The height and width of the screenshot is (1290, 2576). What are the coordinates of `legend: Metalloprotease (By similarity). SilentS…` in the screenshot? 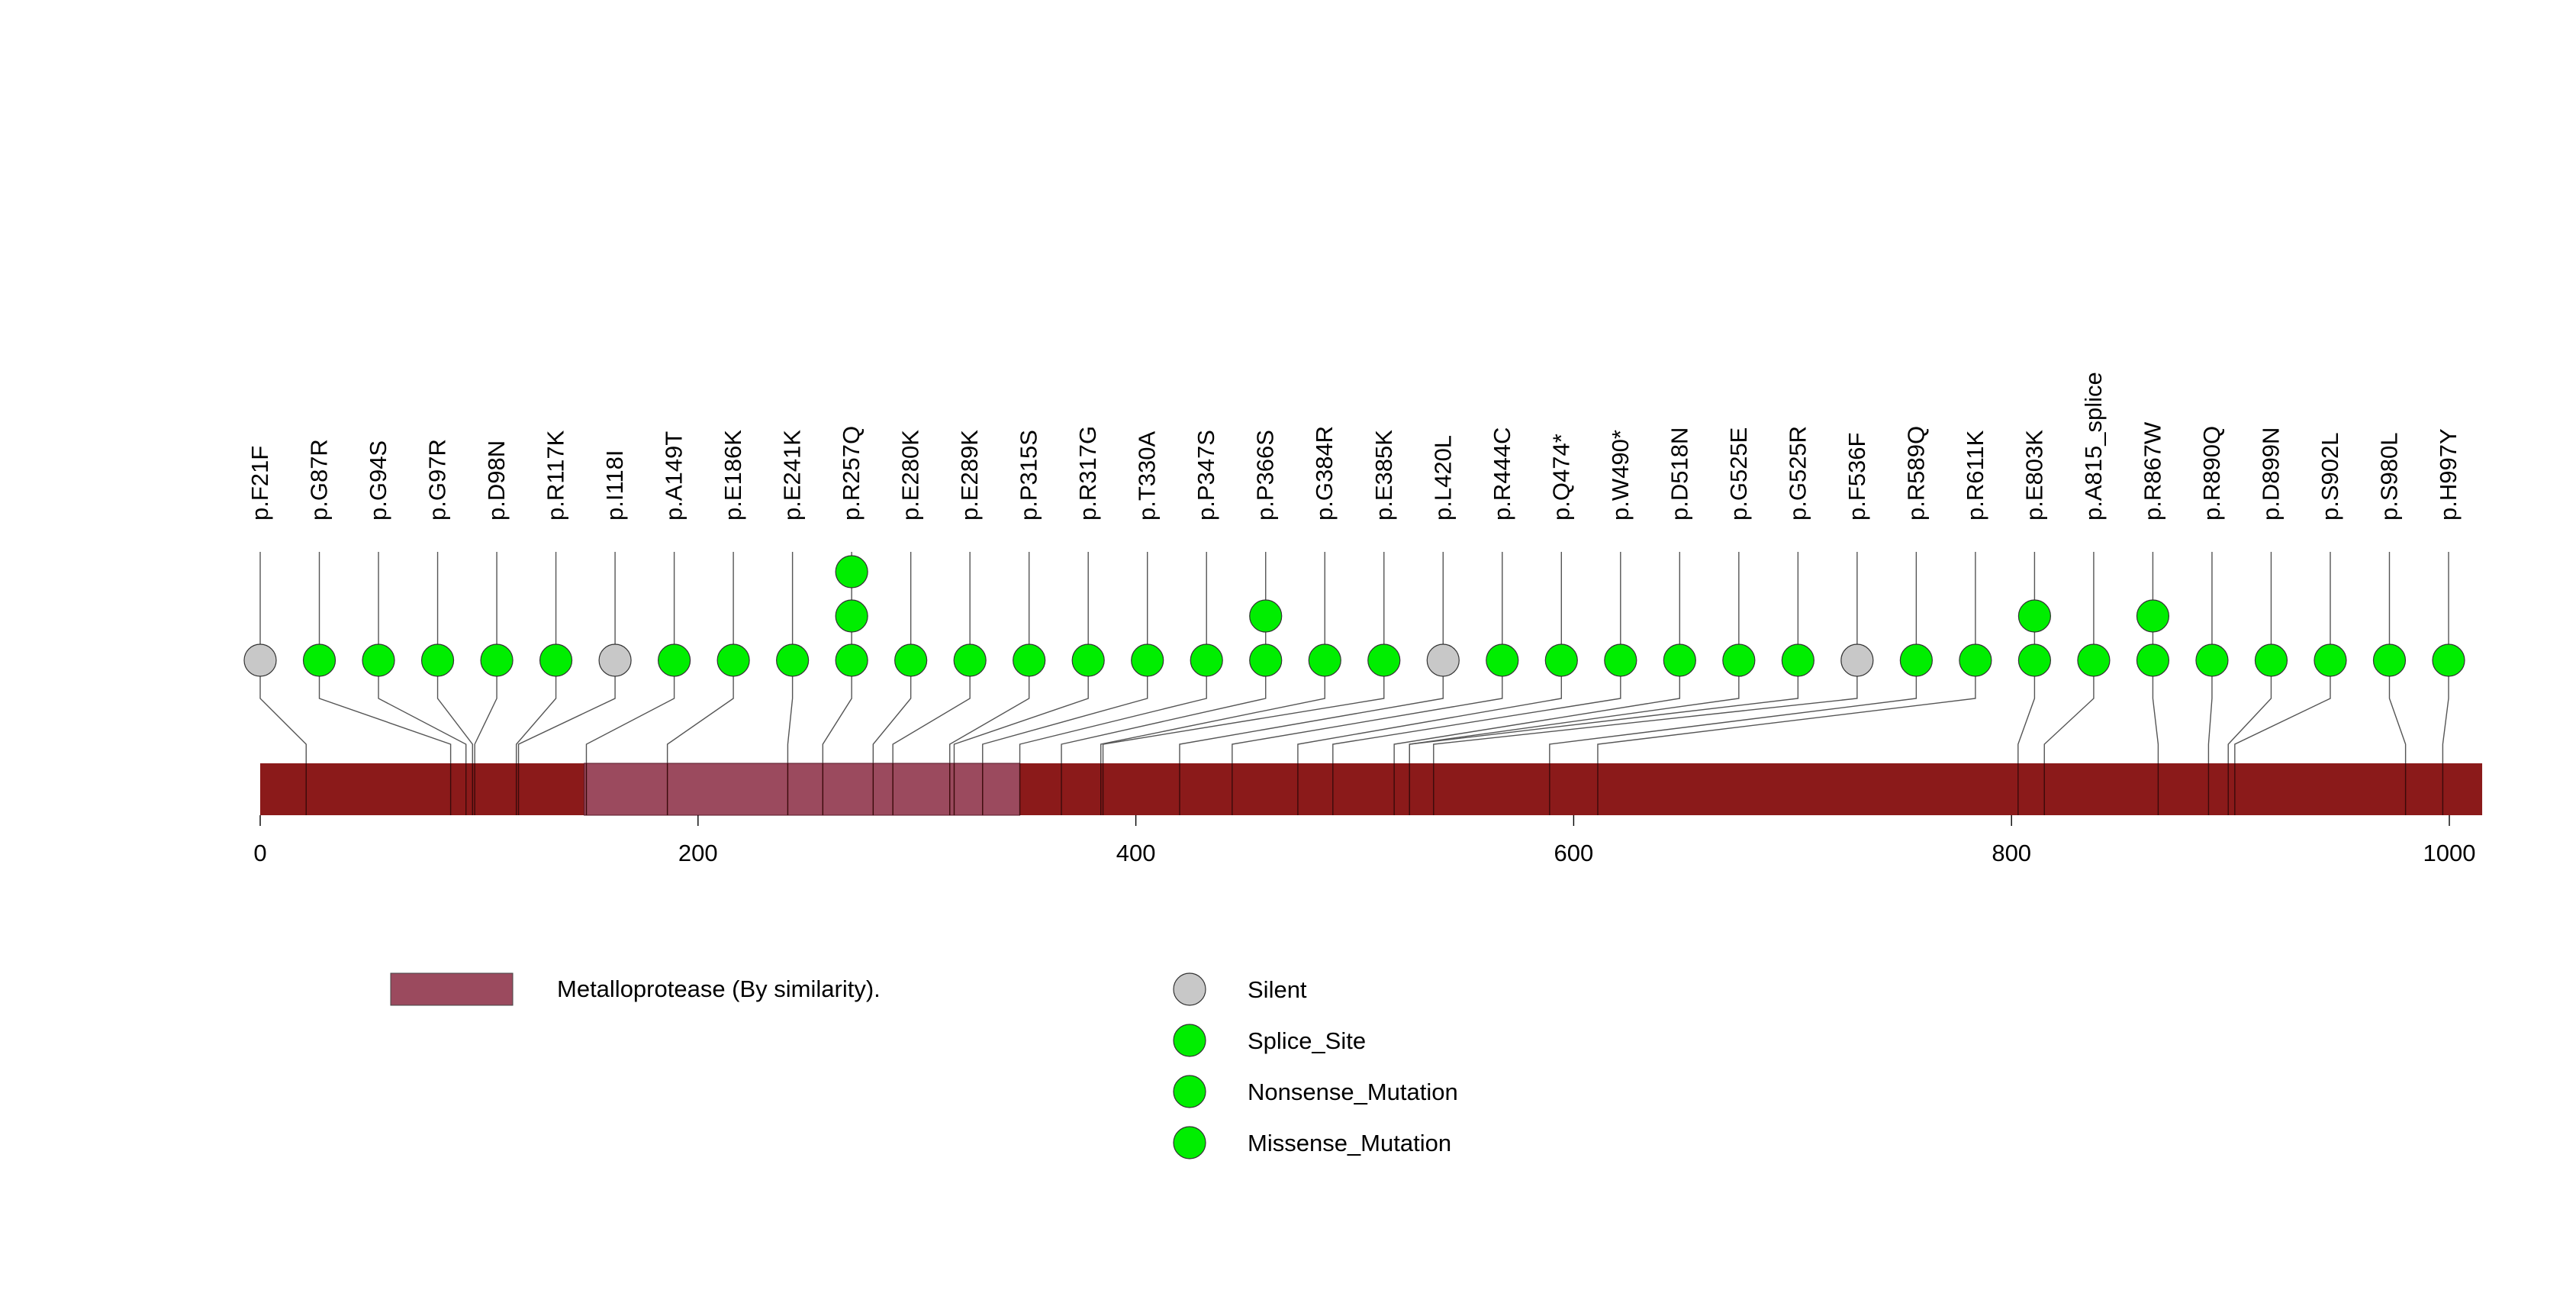 It's located at (924, 1066).